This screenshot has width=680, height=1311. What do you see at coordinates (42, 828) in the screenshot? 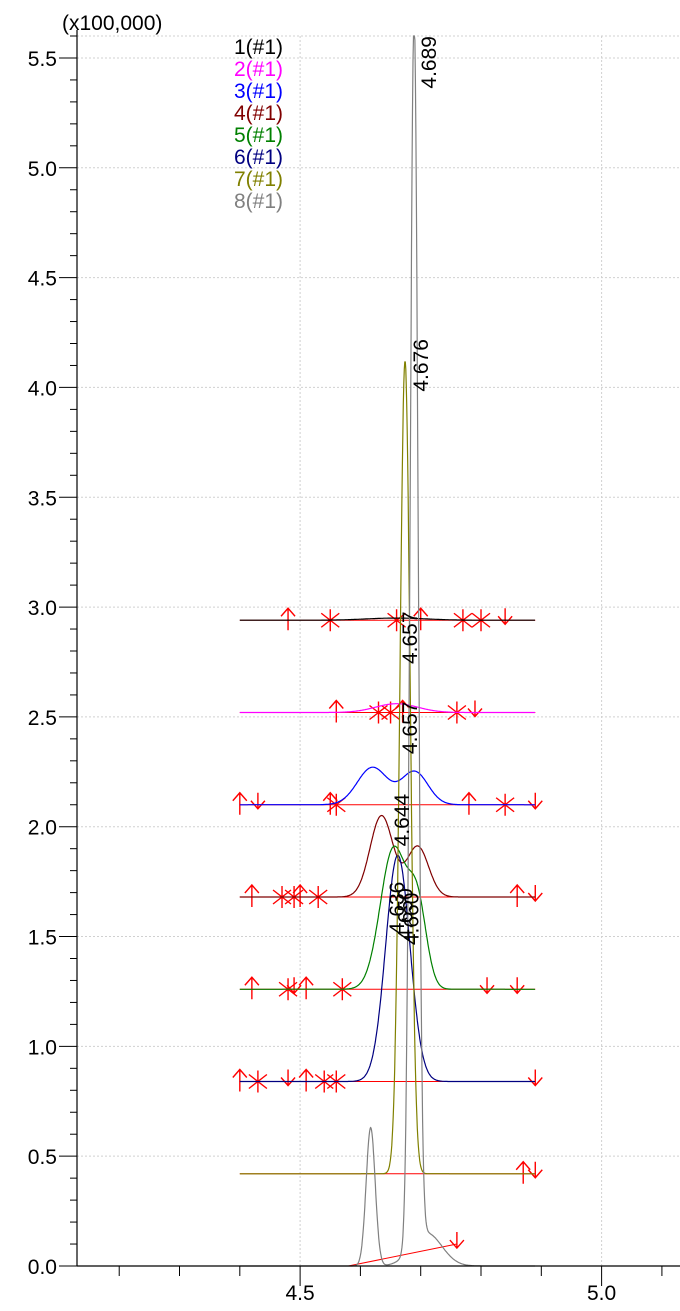
I see `y-tick-label-4: 2.0` at bounding box center [42, 828].